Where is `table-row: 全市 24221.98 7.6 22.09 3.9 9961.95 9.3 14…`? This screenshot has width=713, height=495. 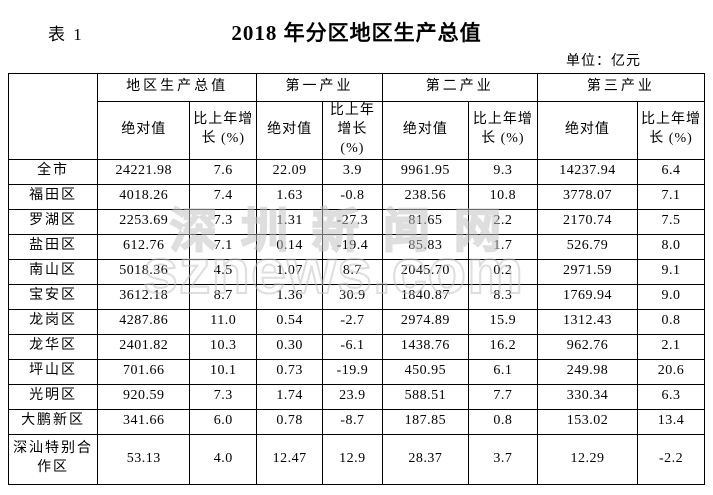 table-row: 全市 24221.98 7.6 22.09 3.9 9961.95 9.3 14… is located at coordinates (356, 171).